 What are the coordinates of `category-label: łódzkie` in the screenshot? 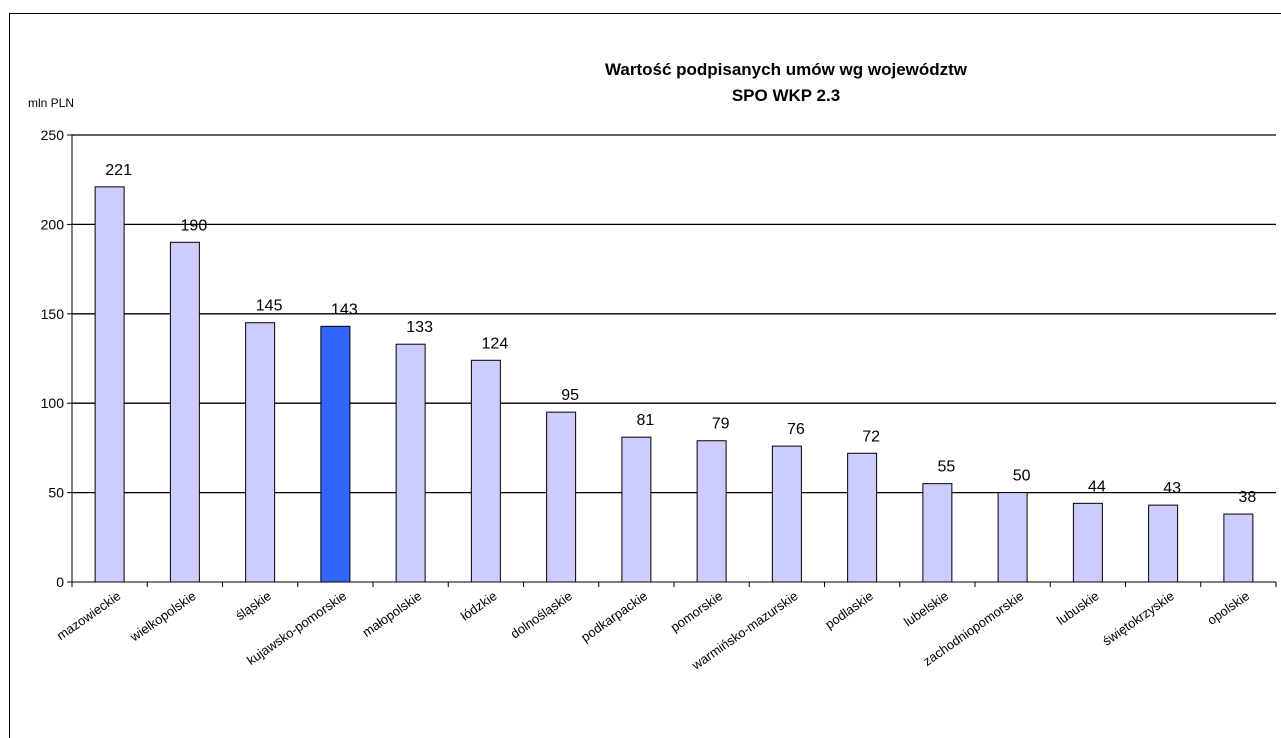 It's located at (479, 605).